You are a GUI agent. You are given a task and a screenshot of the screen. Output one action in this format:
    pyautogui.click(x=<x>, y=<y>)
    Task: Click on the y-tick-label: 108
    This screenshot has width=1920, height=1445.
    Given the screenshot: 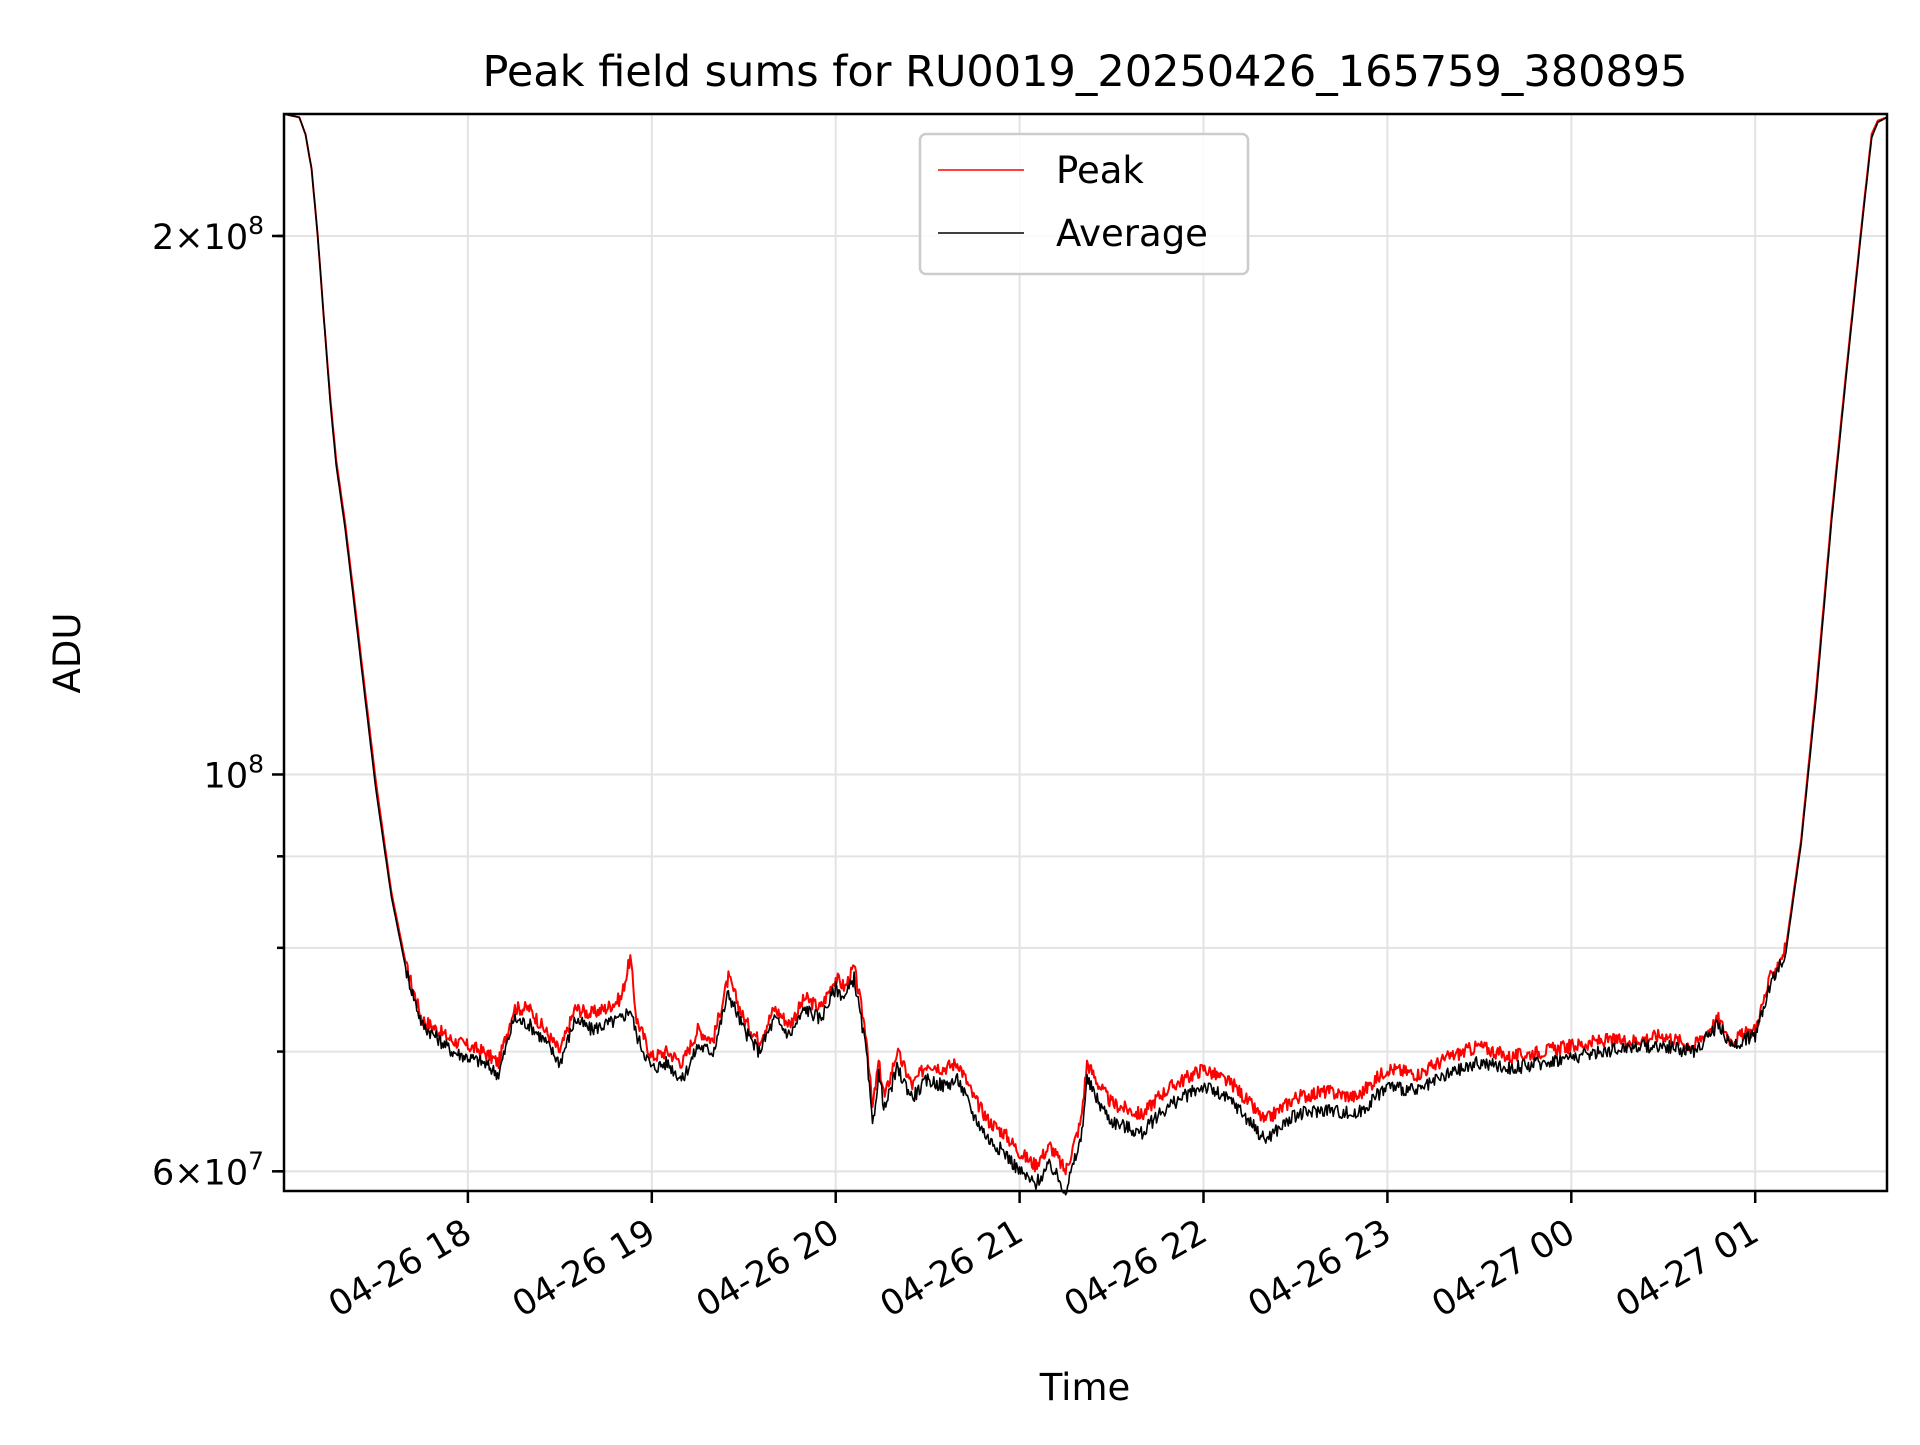 What is the action you would take?
    pyautogui.click(x=234, y=772)
    